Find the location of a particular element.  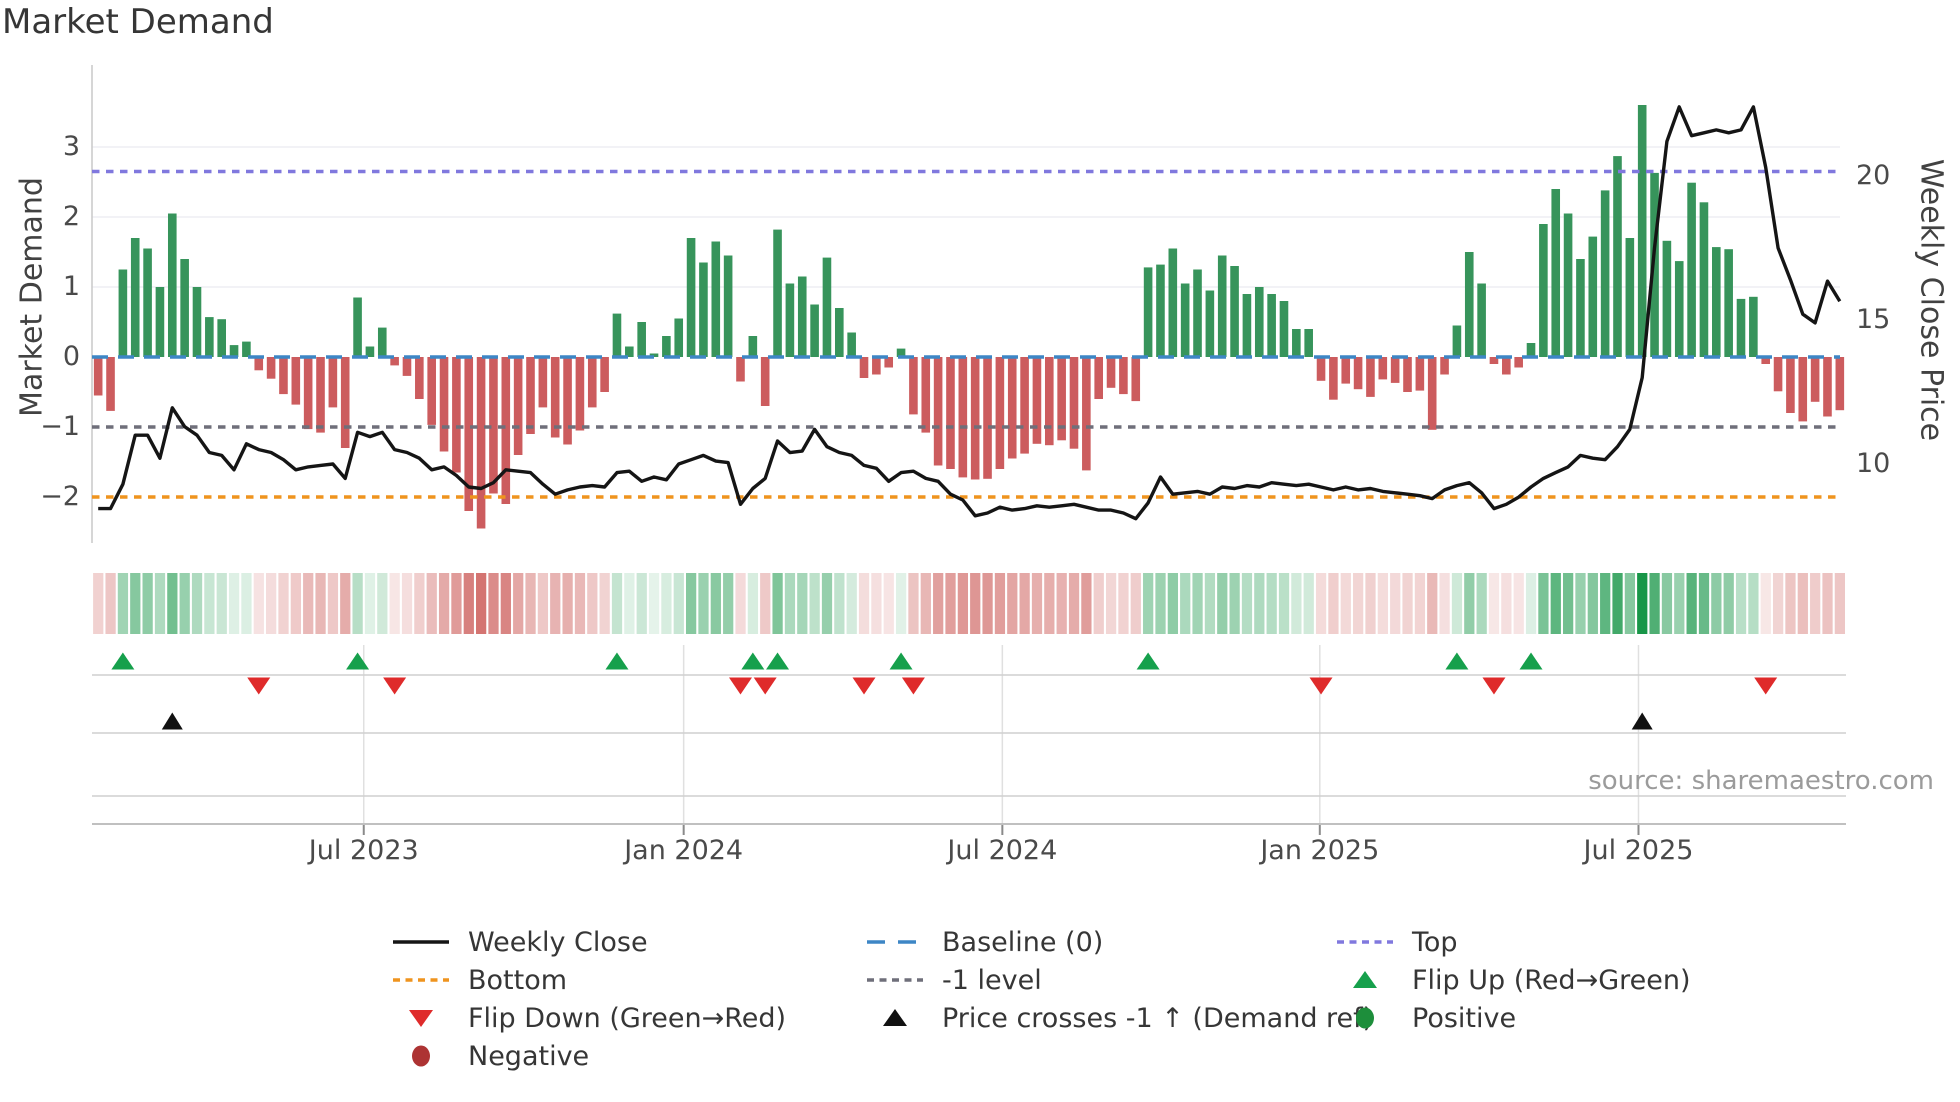

price-cross-marker is located at coordinates (1642, 721).